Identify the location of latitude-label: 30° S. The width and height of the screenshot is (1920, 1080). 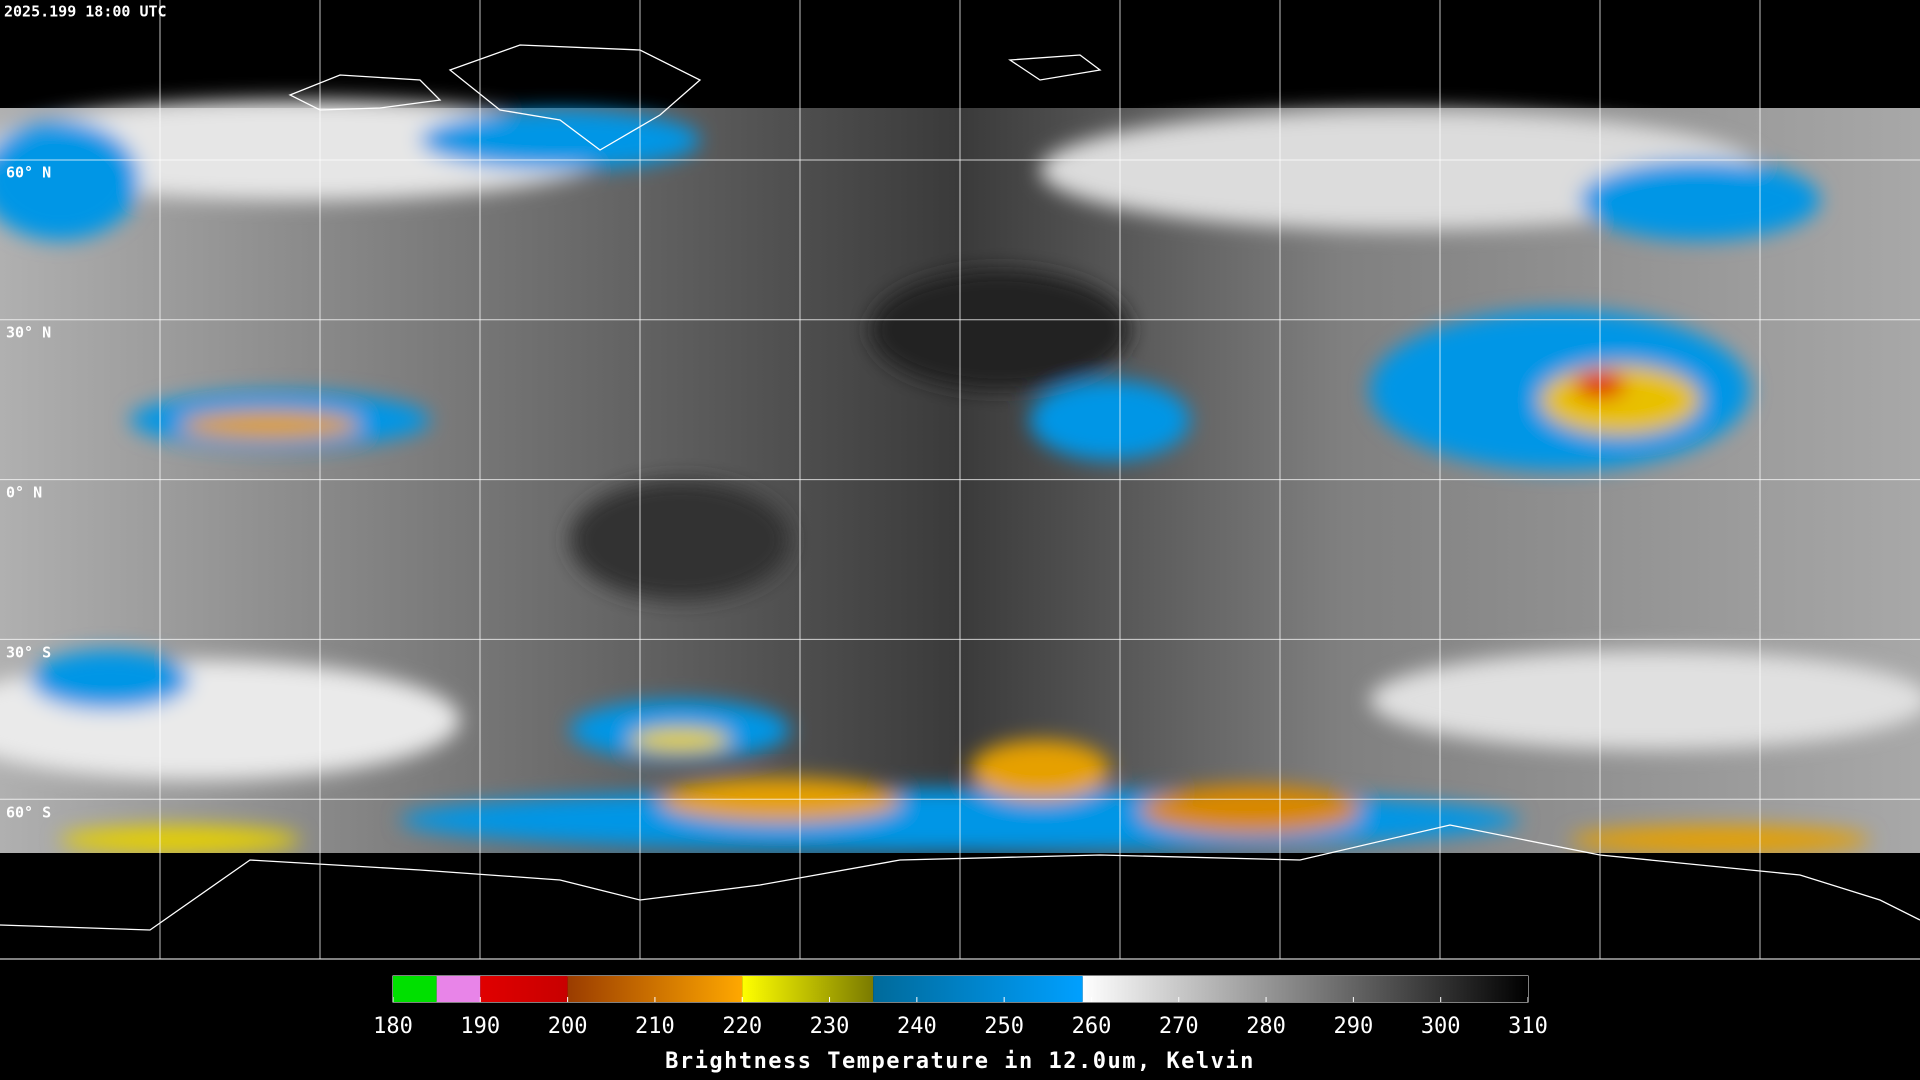
(28, 653).